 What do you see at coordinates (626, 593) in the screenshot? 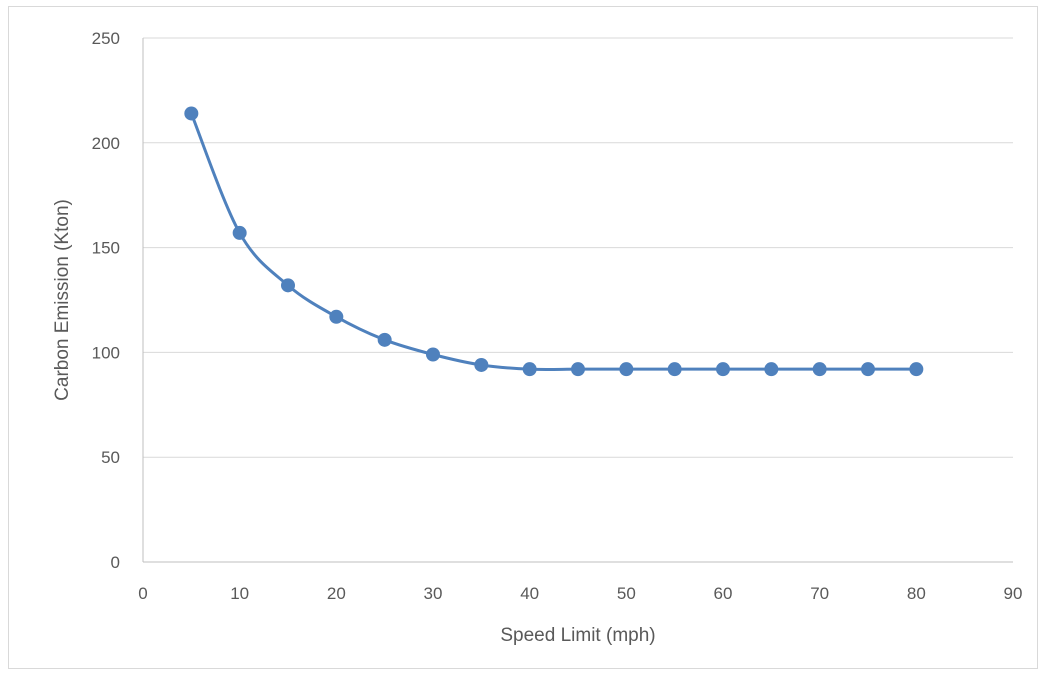
I see `x-tick-label: 50` at bounding box center [626, 593].